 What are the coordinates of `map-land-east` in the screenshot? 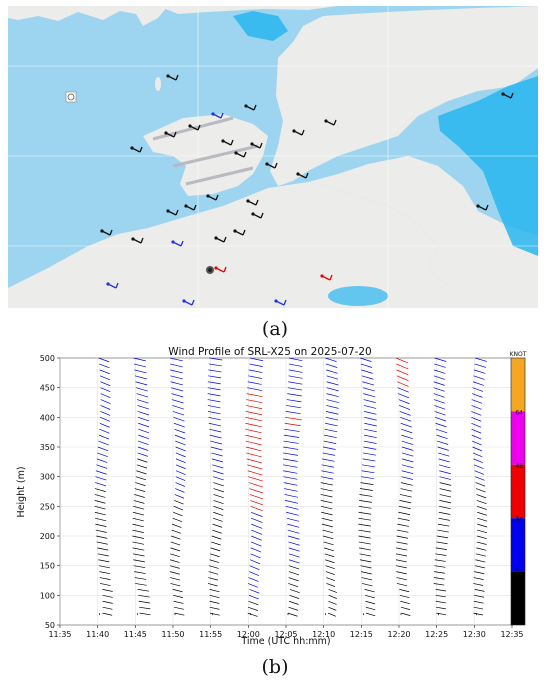 It's located at (423, 232).